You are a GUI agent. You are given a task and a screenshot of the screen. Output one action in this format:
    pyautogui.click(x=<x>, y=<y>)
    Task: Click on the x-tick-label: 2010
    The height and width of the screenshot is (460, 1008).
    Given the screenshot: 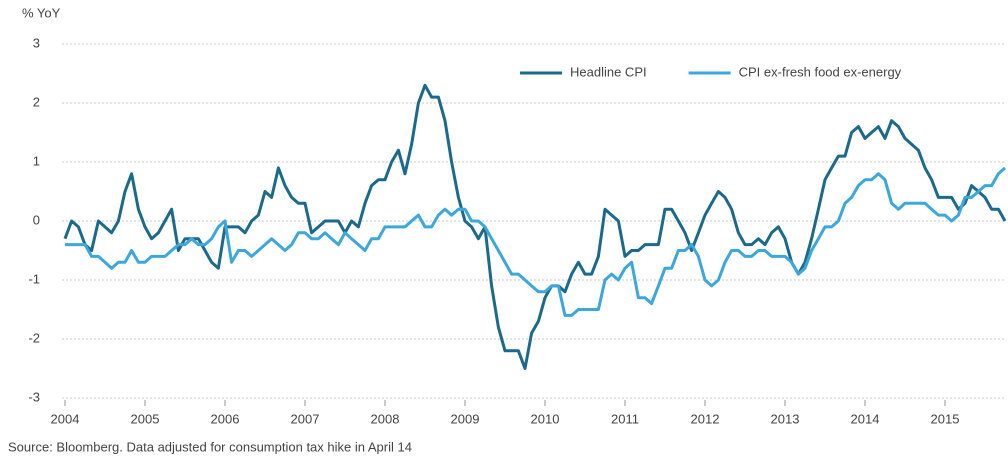 What is the action you would take?
    pyautogui.click(x=545, y=418)
    